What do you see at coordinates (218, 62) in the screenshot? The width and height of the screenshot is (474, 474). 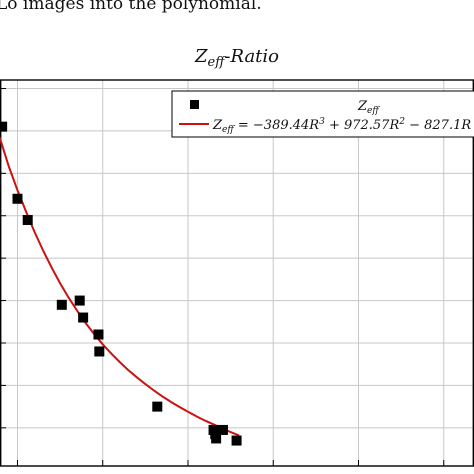 I see `chart-title-subscript: eff` at bounding box center [218, 62].